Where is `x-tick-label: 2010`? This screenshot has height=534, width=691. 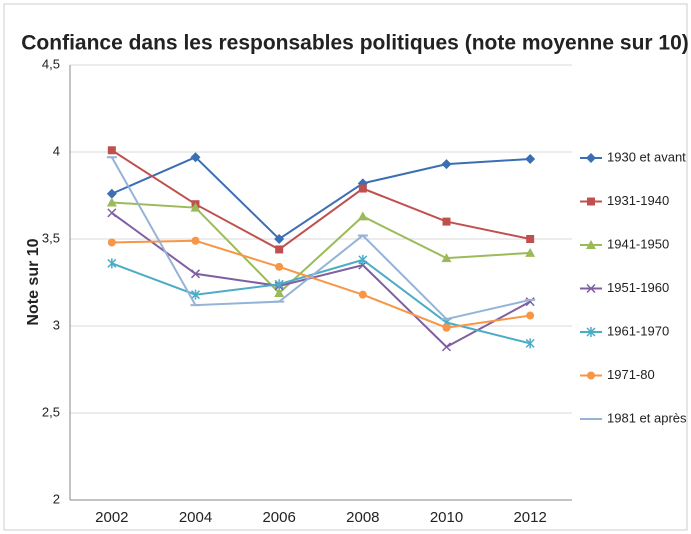 x-tick-label: 2010 is located at coordinates (446, 517).